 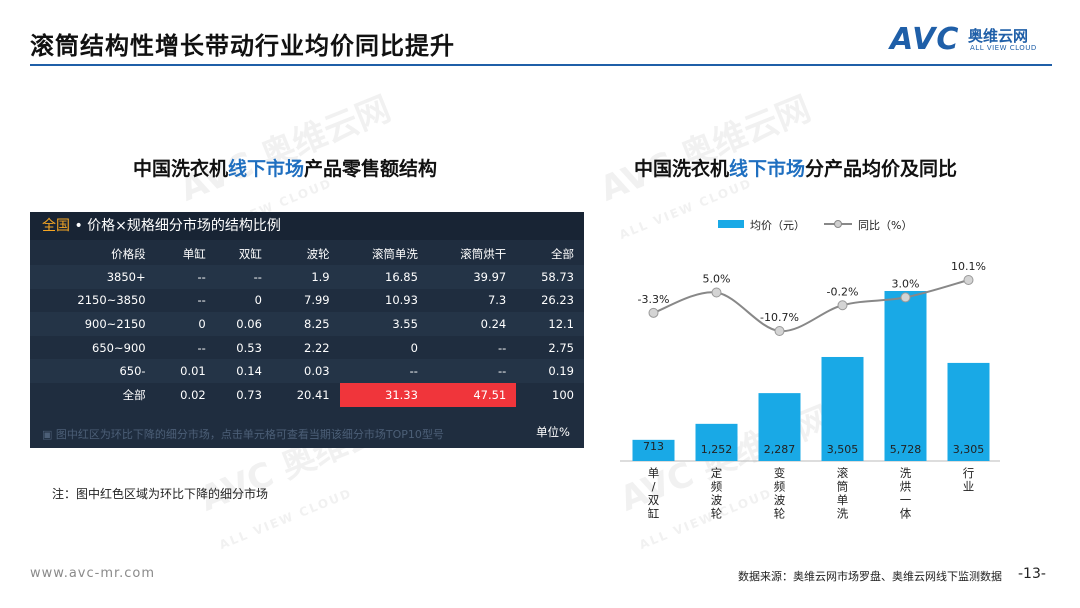 I want to click on table-cell: 0.19, so click(x=550, y=371).